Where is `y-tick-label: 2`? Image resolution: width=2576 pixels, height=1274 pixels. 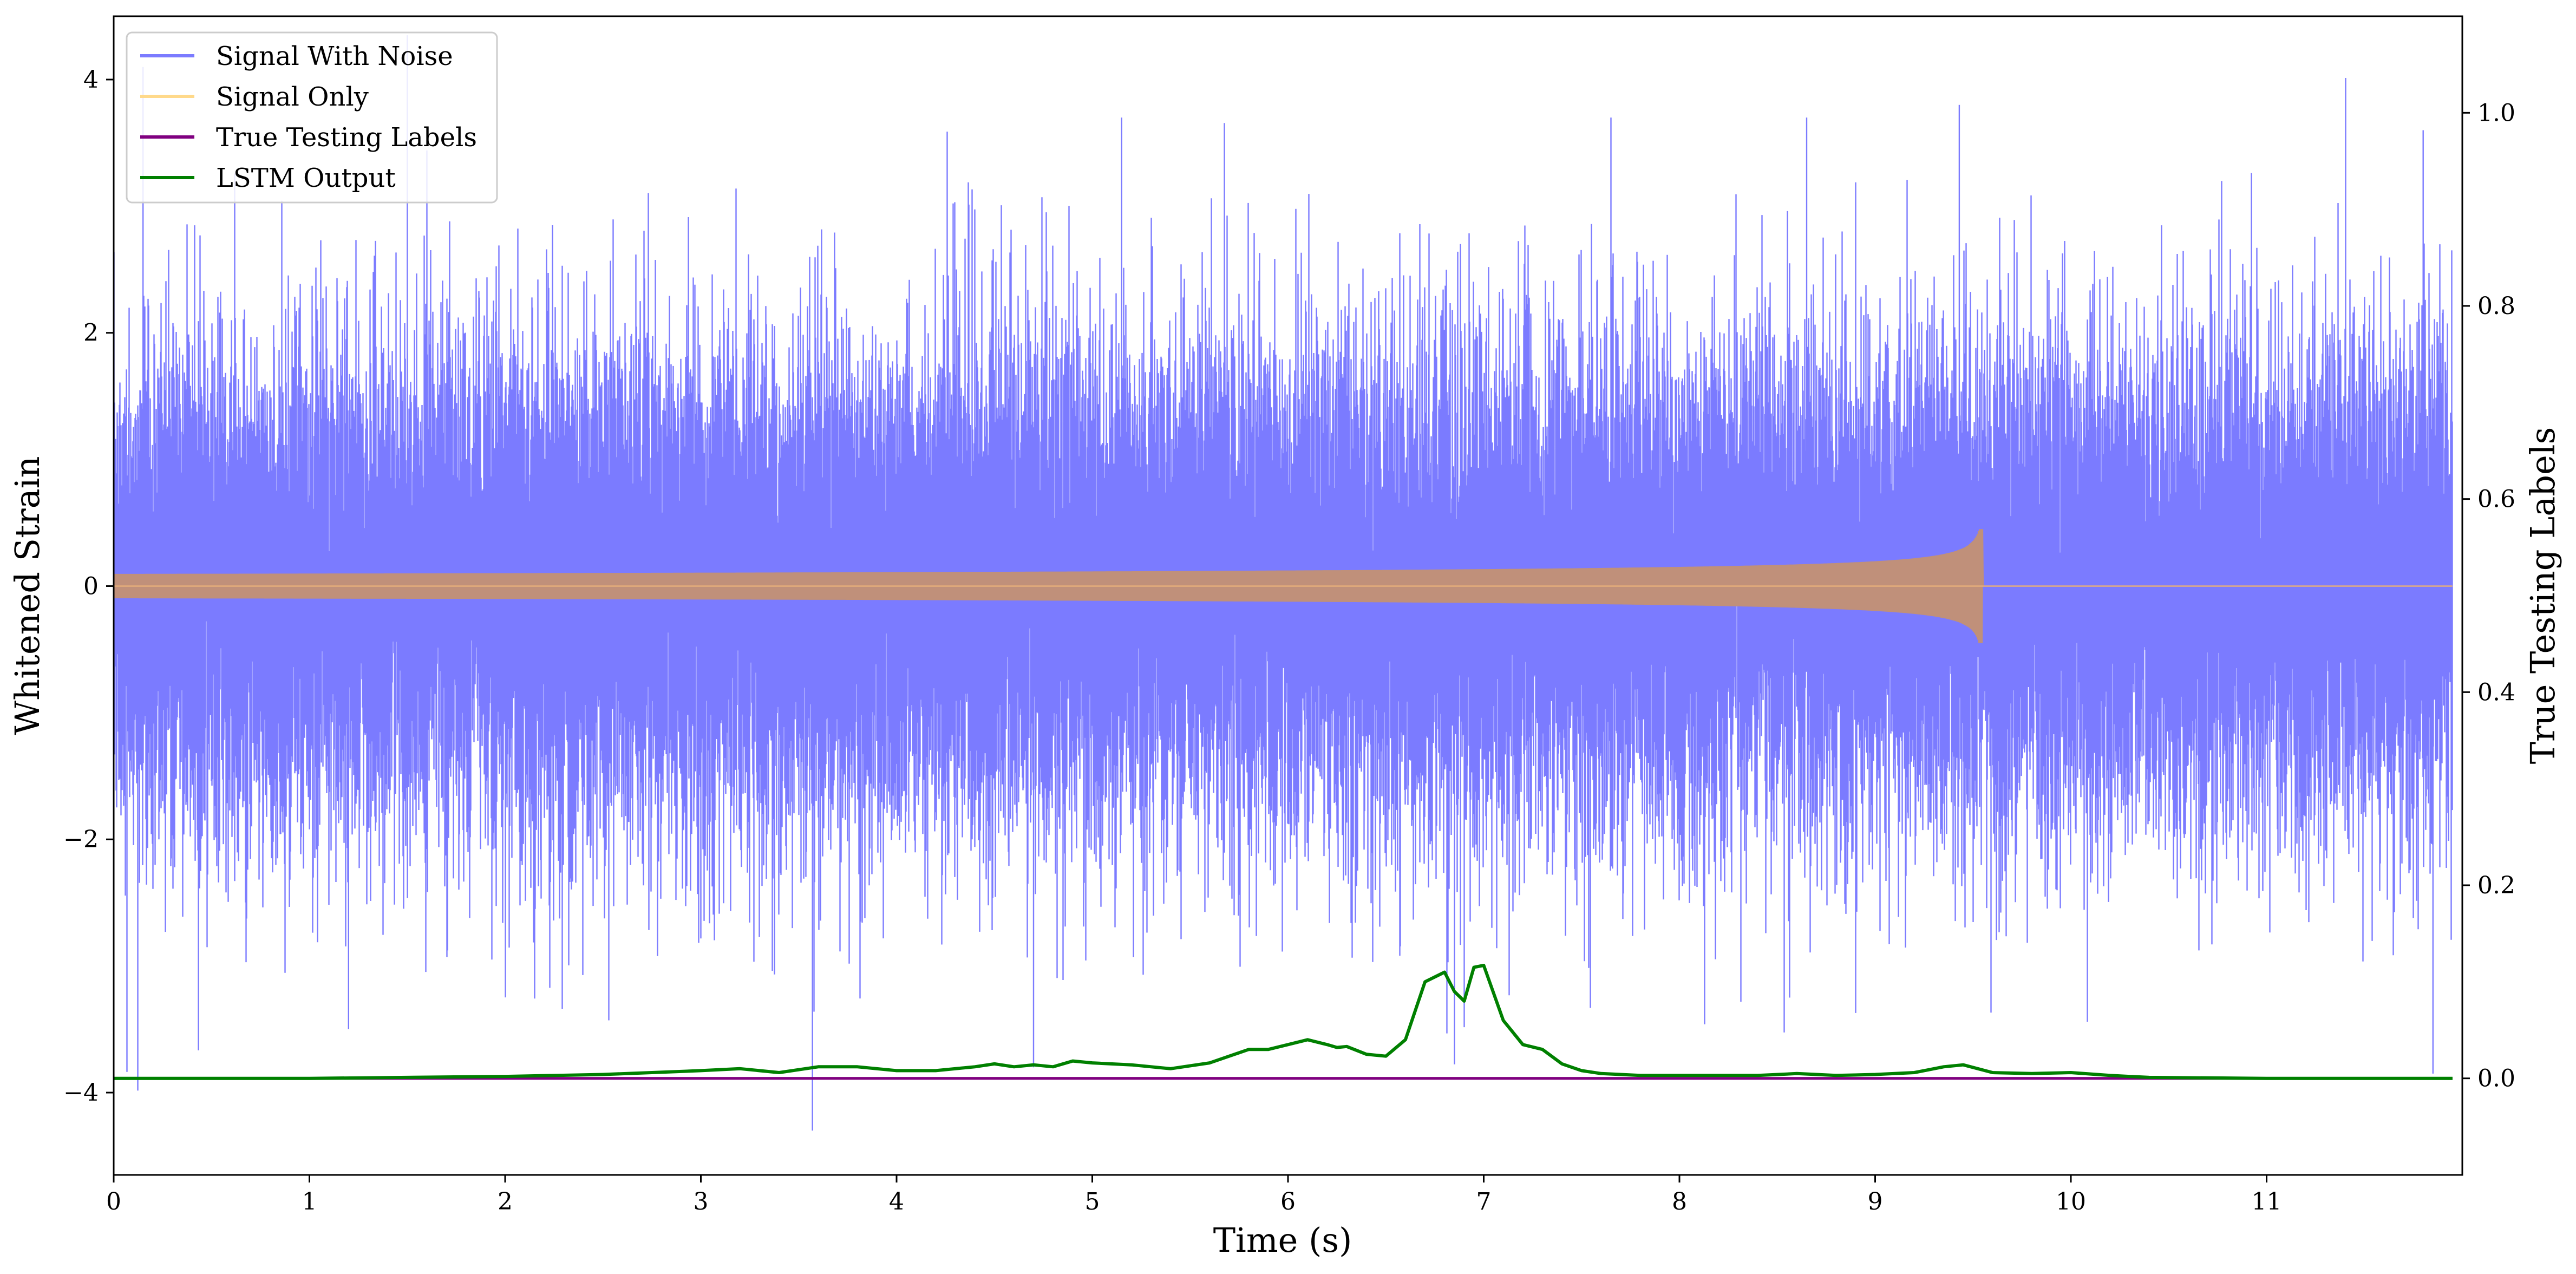
y-tick-label: 2 is located at coordinates (91, 333).